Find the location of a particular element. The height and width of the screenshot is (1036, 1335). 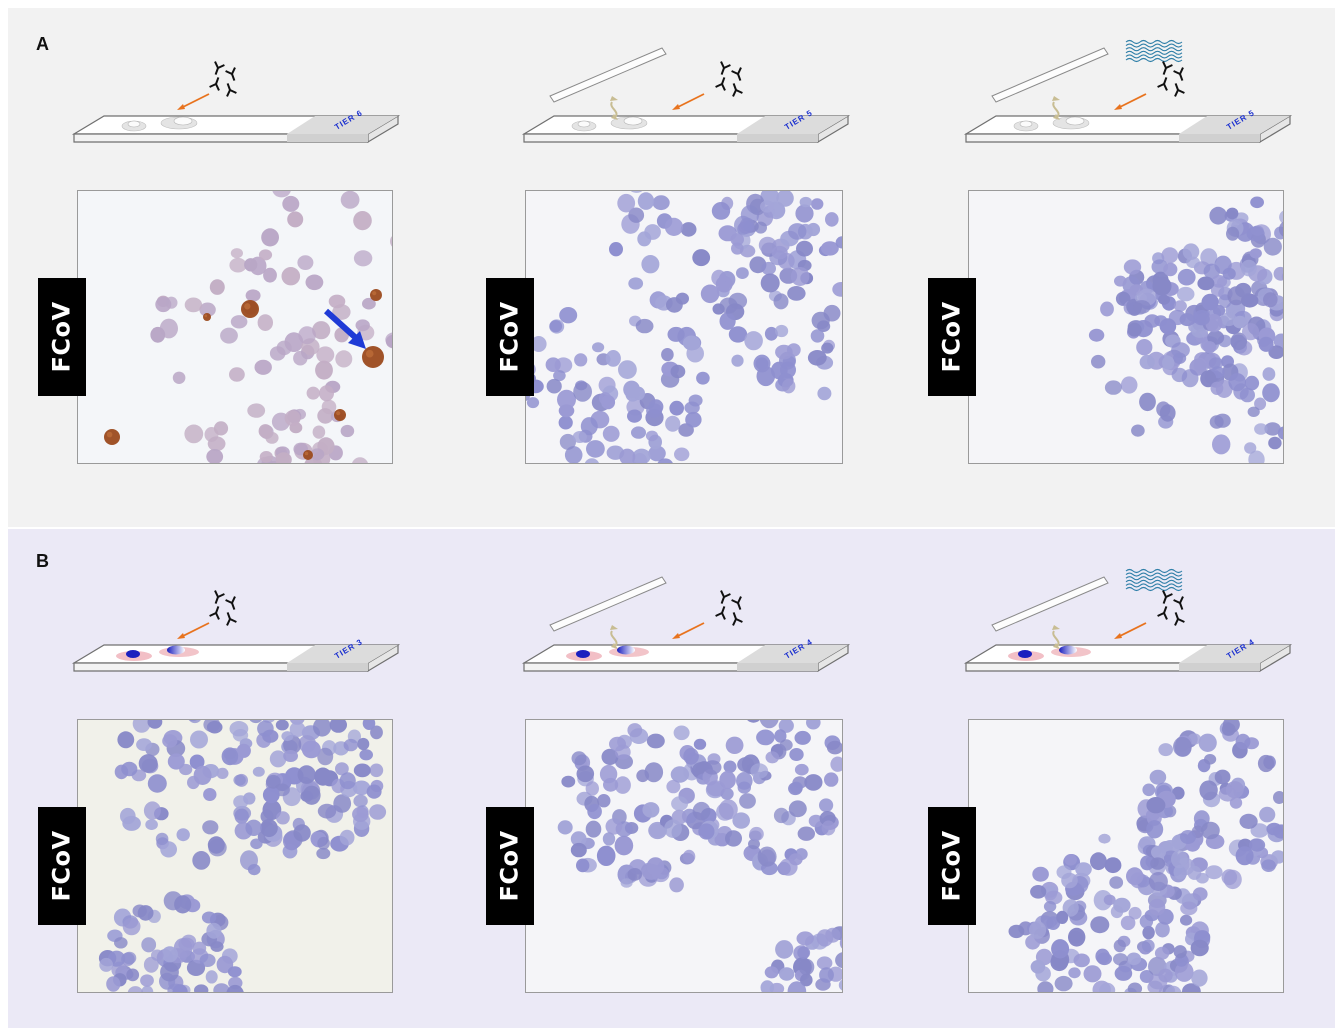

slide-icon: TIER 6 is located at coordinates (236, 126).